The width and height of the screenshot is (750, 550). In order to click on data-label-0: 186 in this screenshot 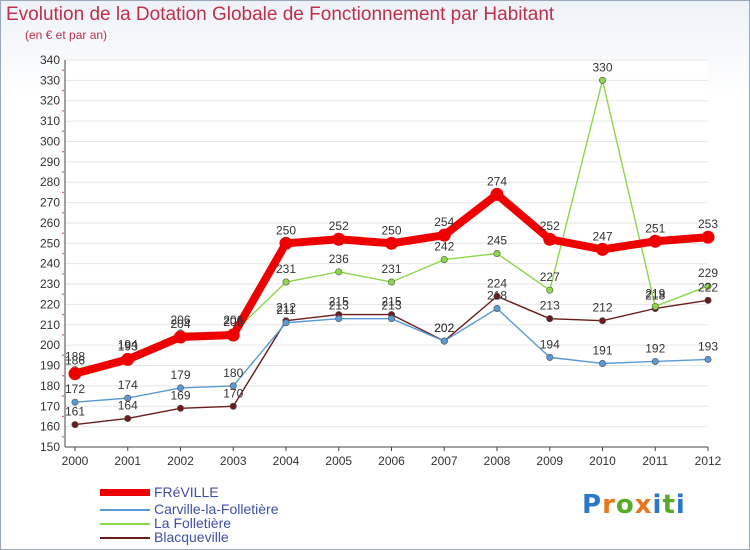, I will do `click(75, 361)`.